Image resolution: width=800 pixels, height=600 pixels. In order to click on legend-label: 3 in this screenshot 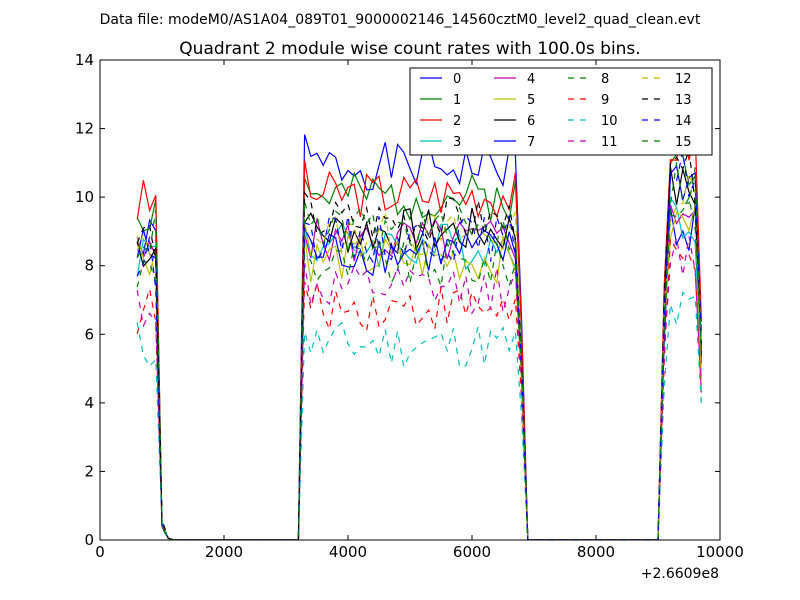, I will do `click(457, 142)`.